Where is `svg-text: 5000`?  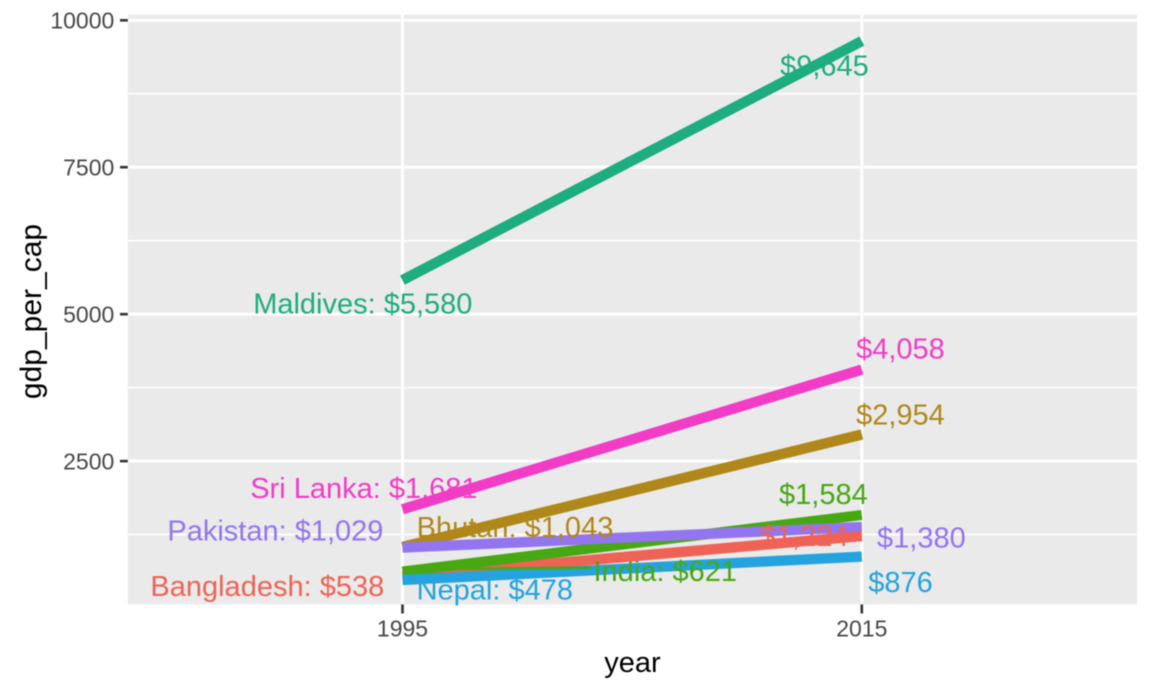
svg-text: 5000 is located at coordinates (88, 314).